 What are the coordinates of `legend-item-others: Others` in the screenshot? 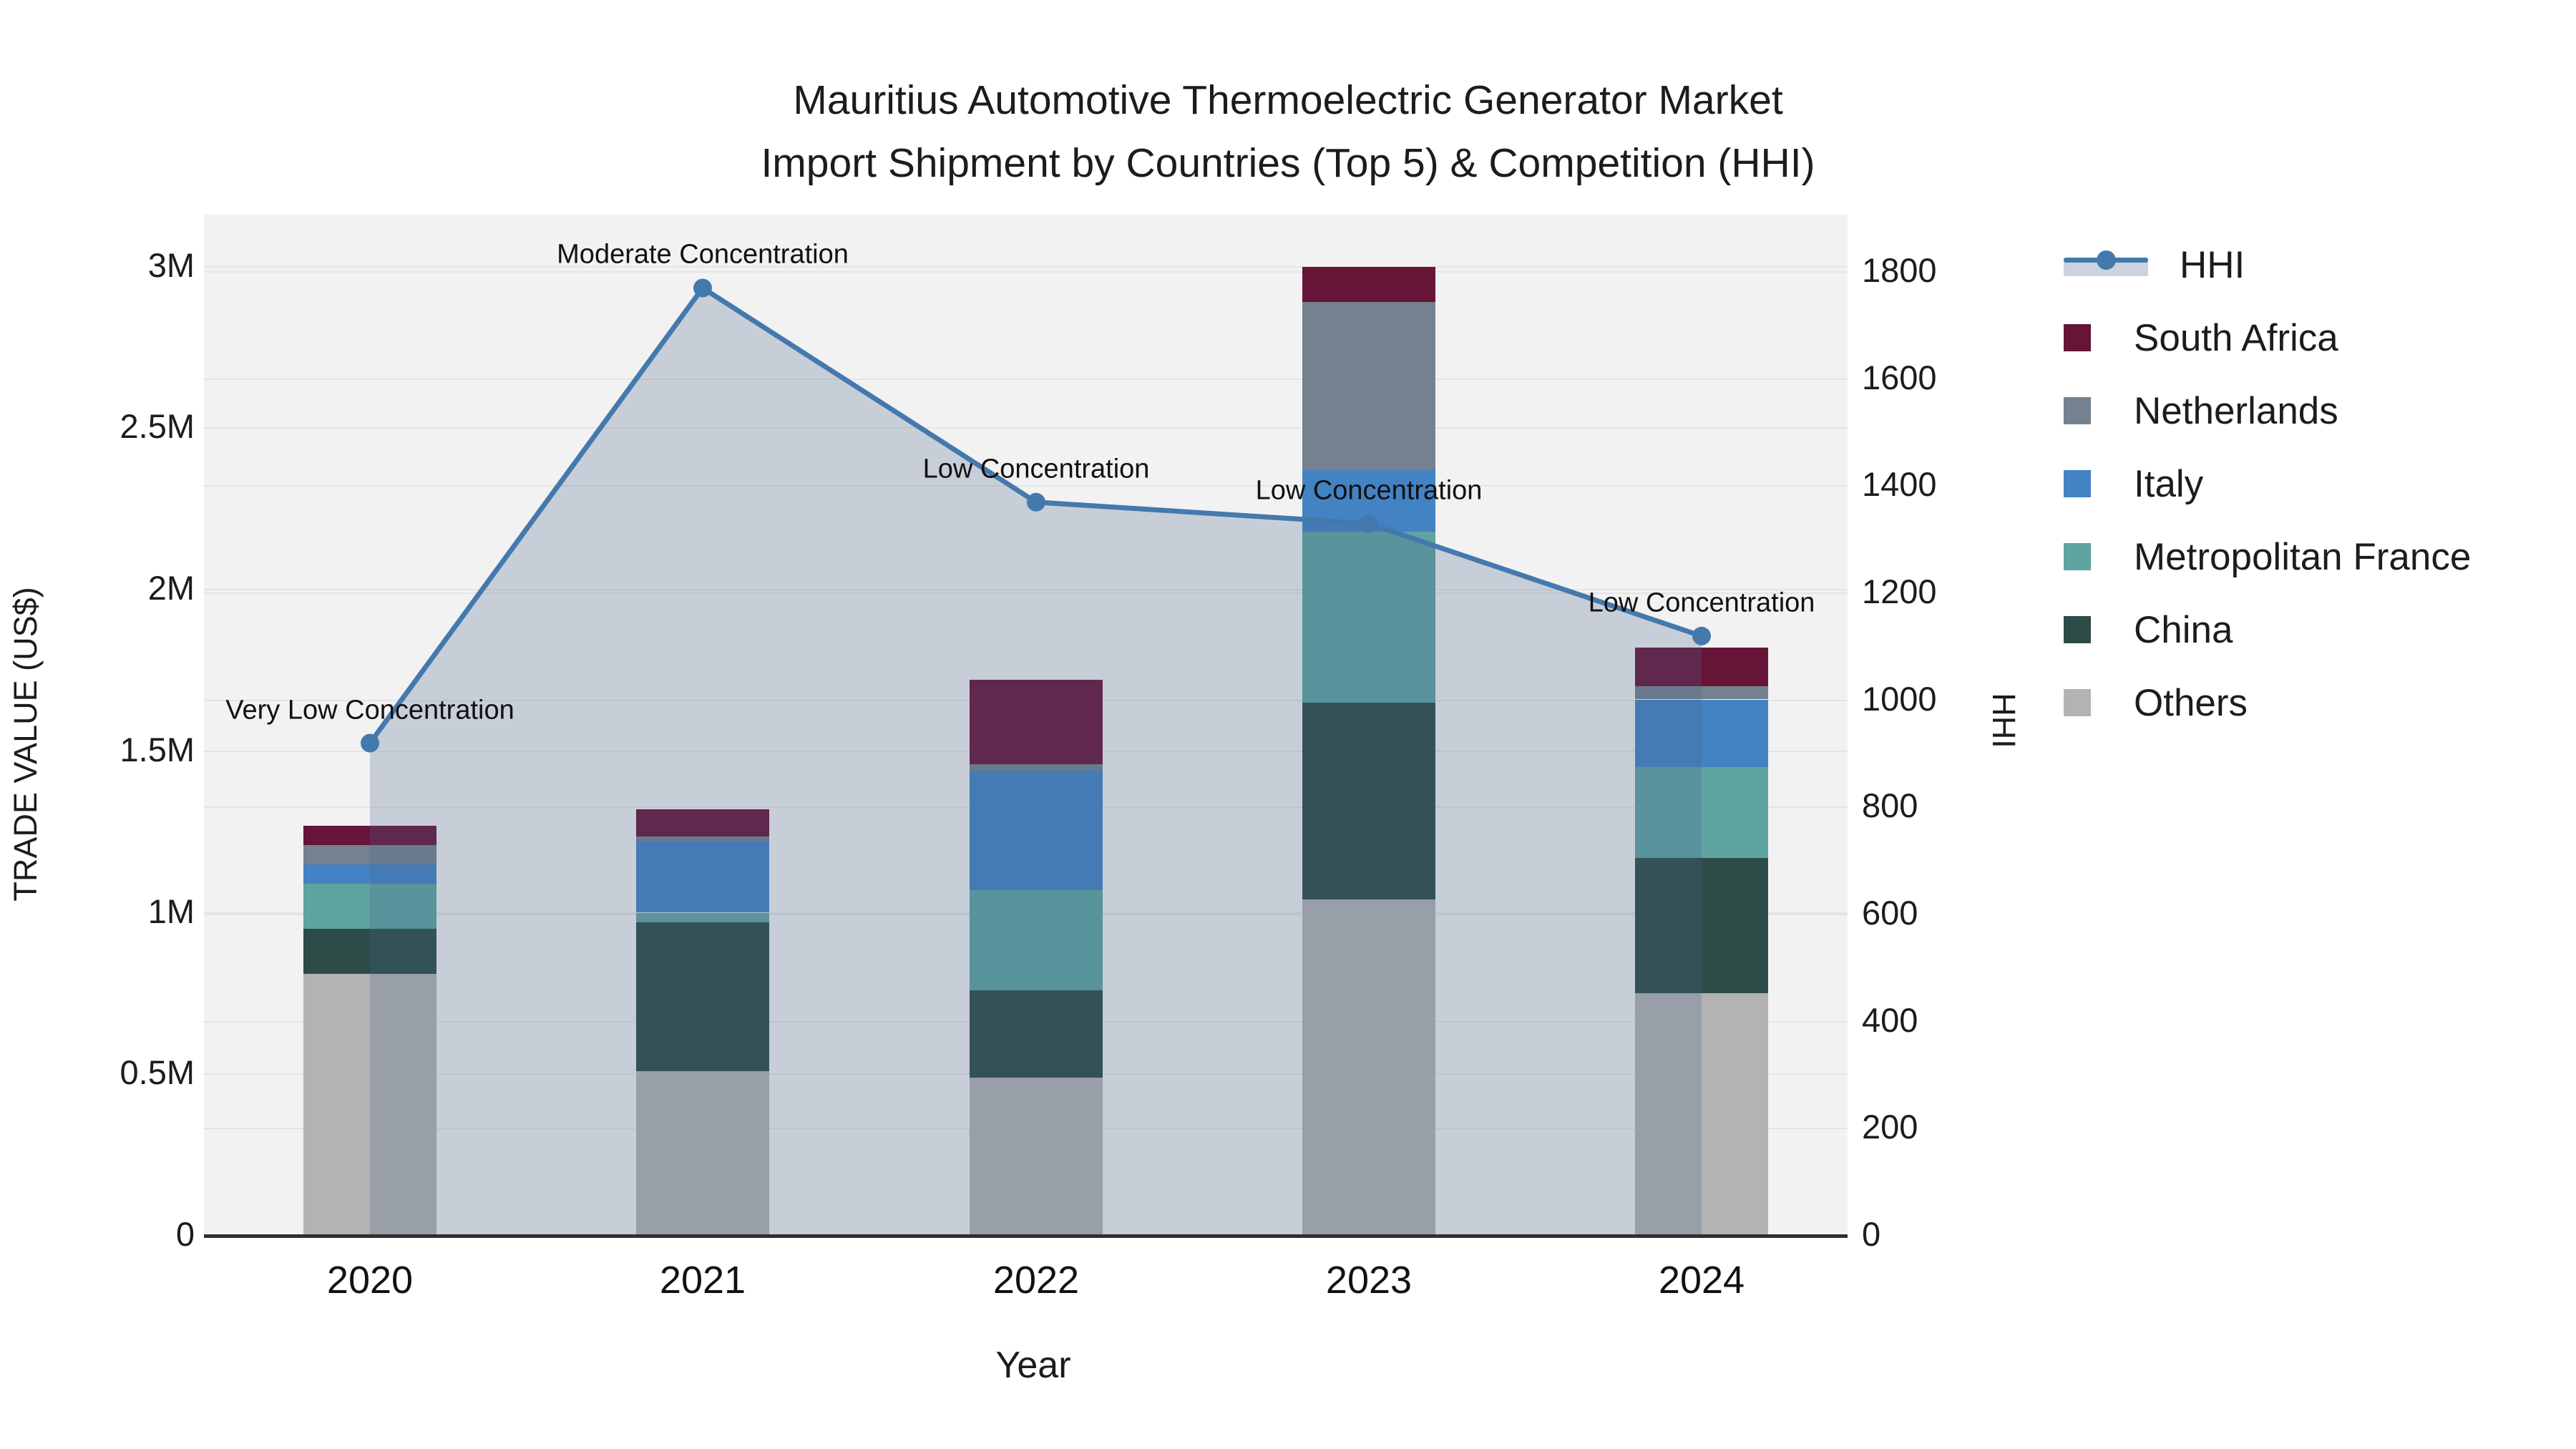 It's located at (2156, 702).